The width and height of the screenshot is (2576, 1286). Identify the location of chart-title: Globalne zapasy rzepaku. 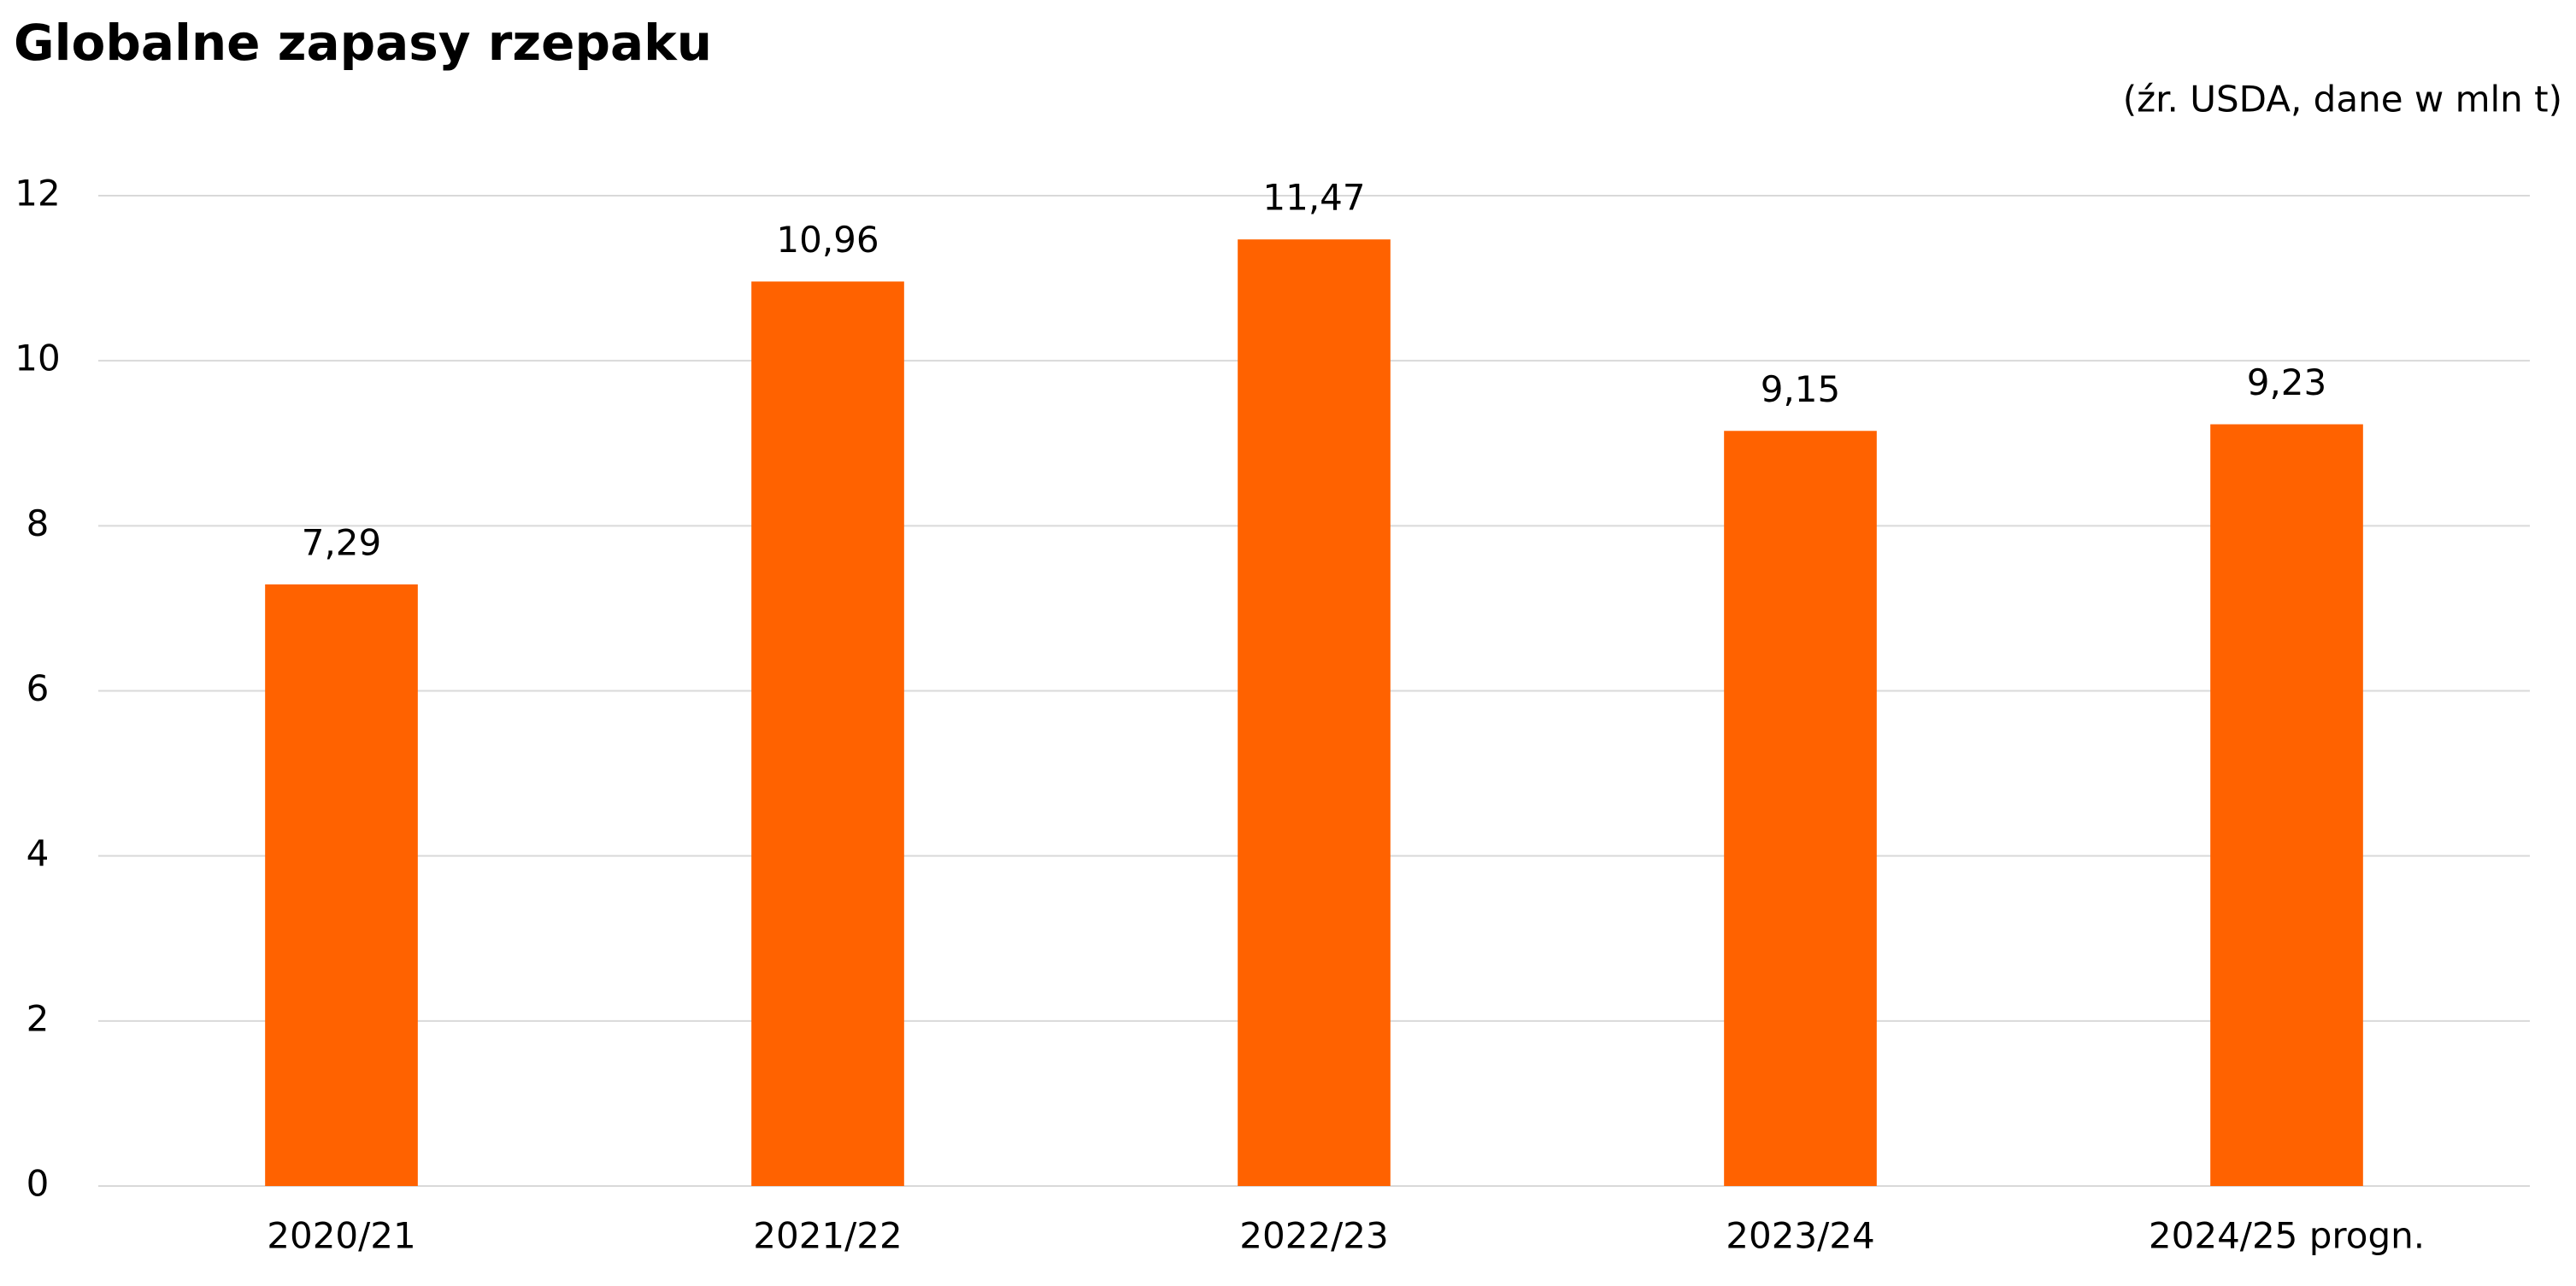
(363, 43).